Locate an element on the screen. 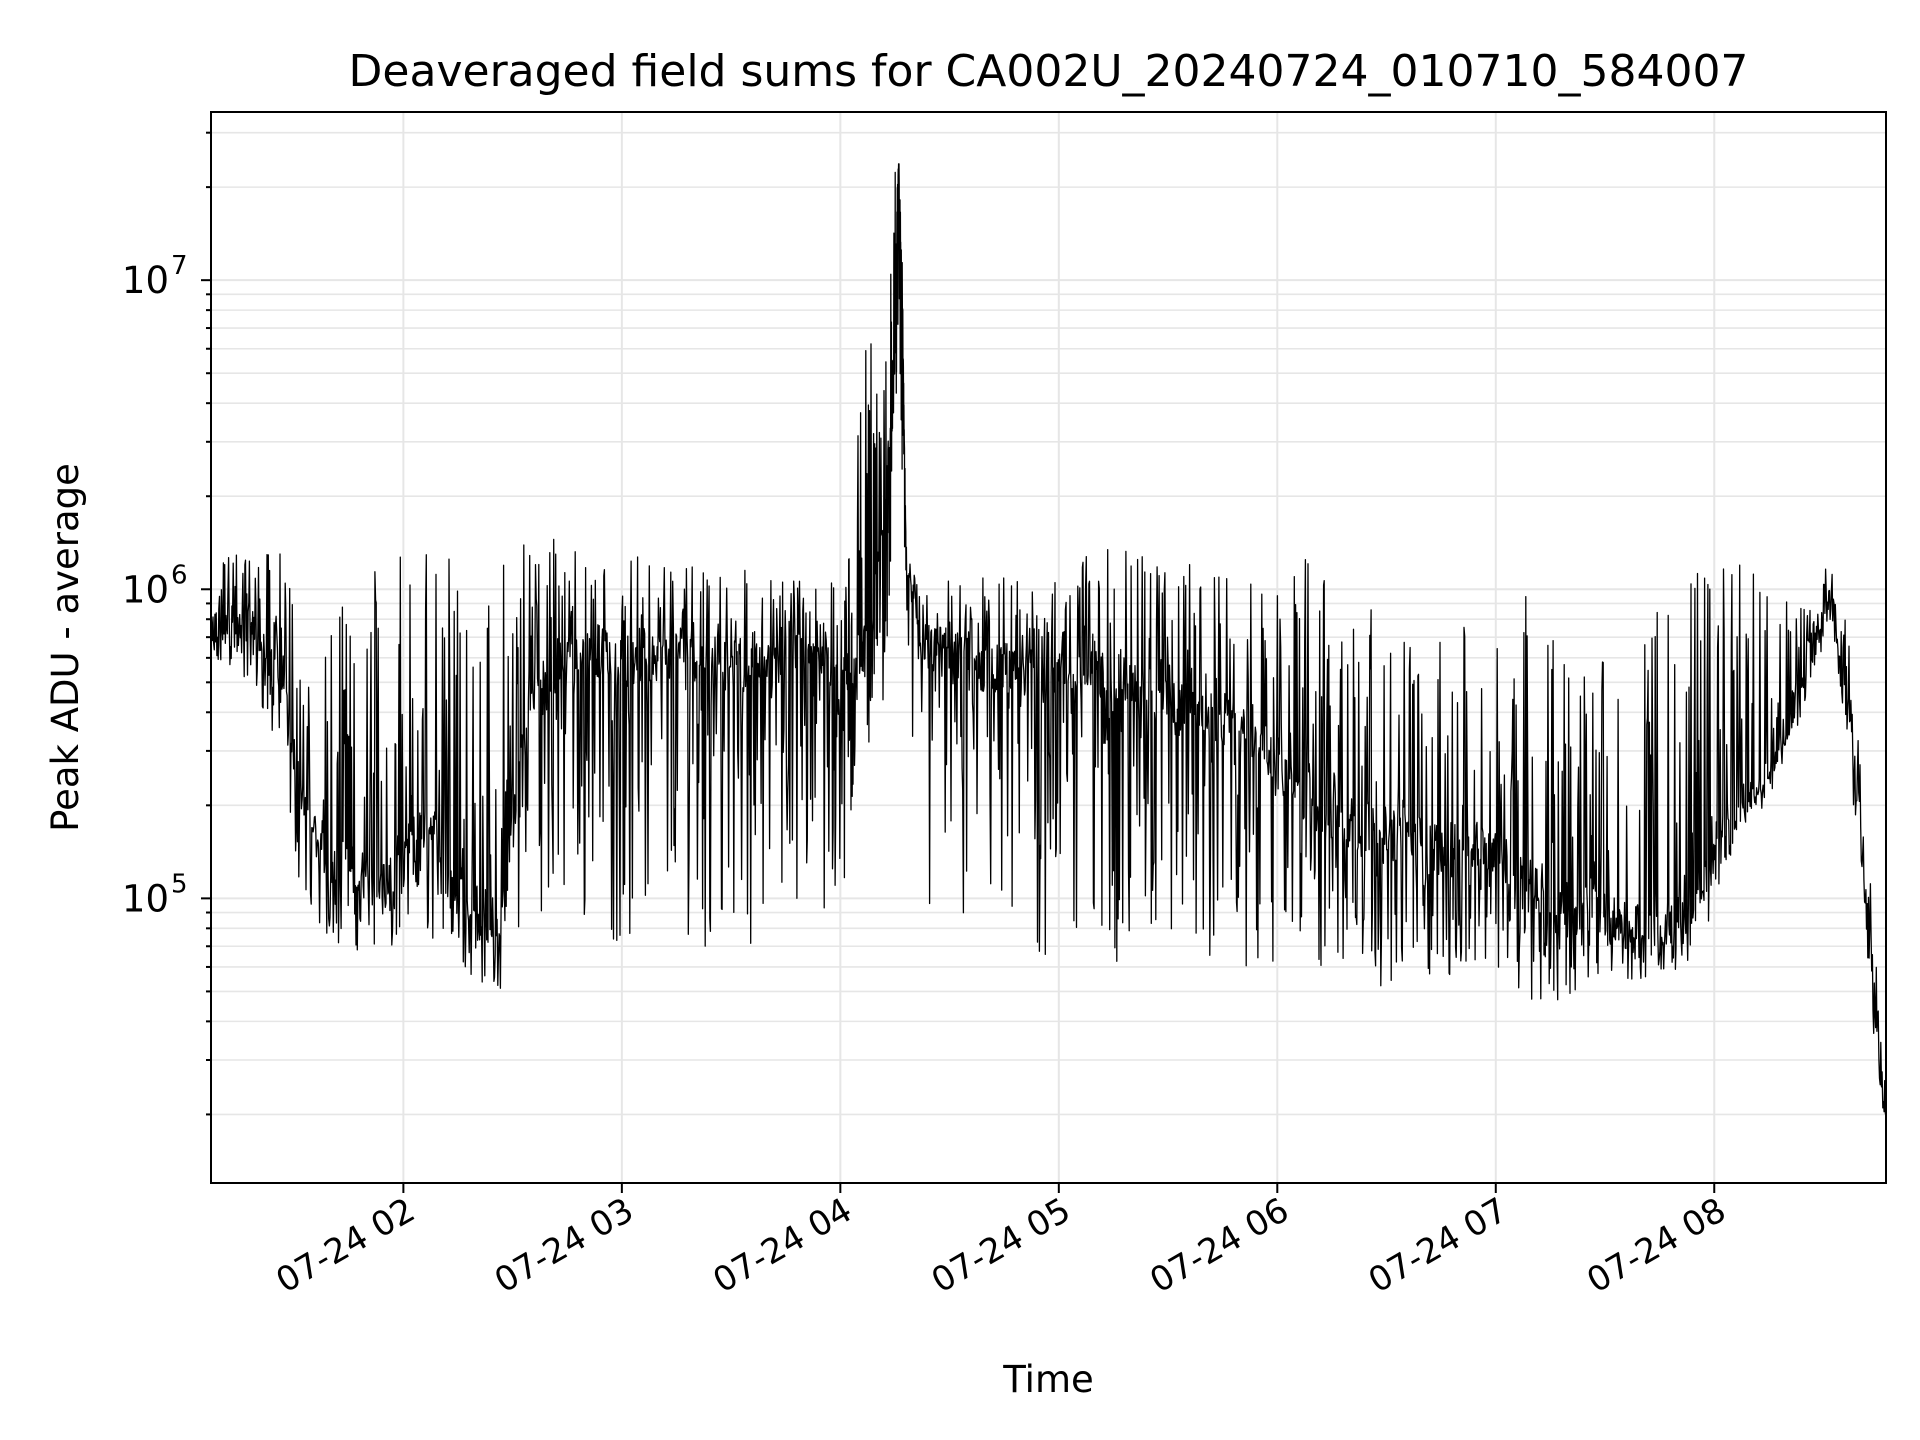 The height and width of the screenshot is (1440, 1920). y-axis-label: Peak ADU - average is located at coordinates (65, 647).